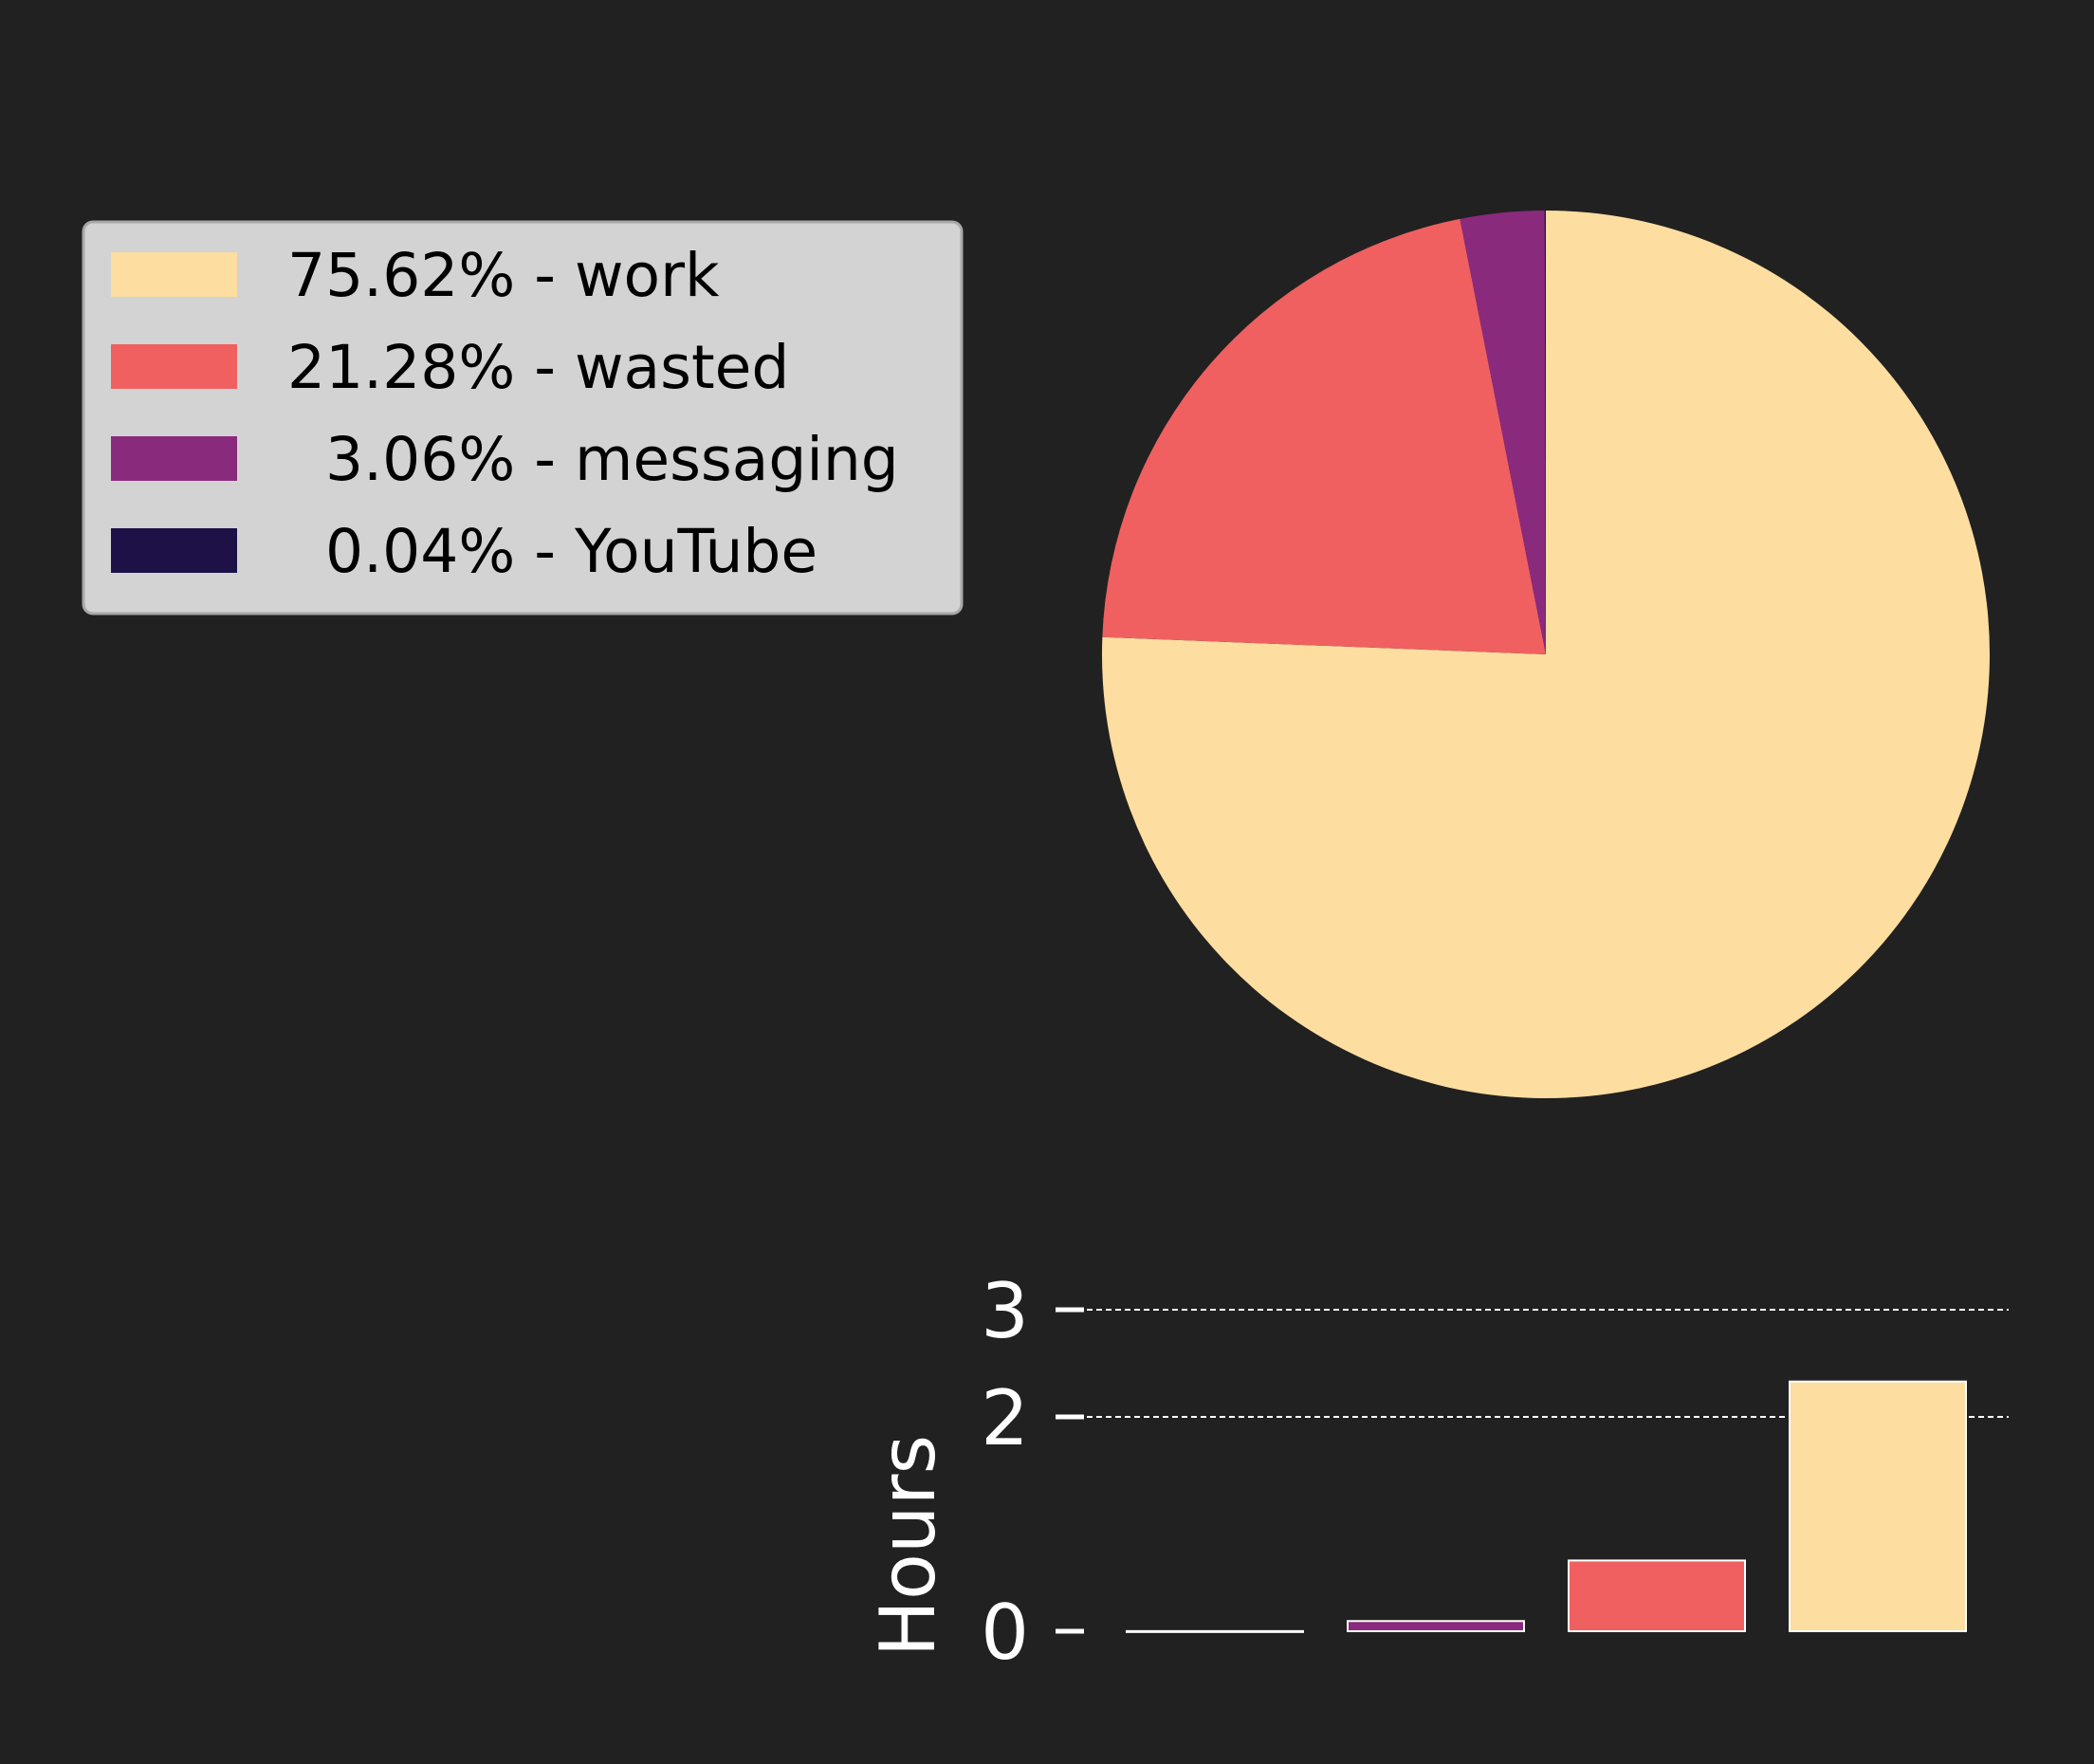 The width and height of the screenshot is (2094, 1764). Describe the element at coordinates (1215, 1631) in the screenshot. I see `bar-youtube` at that location.